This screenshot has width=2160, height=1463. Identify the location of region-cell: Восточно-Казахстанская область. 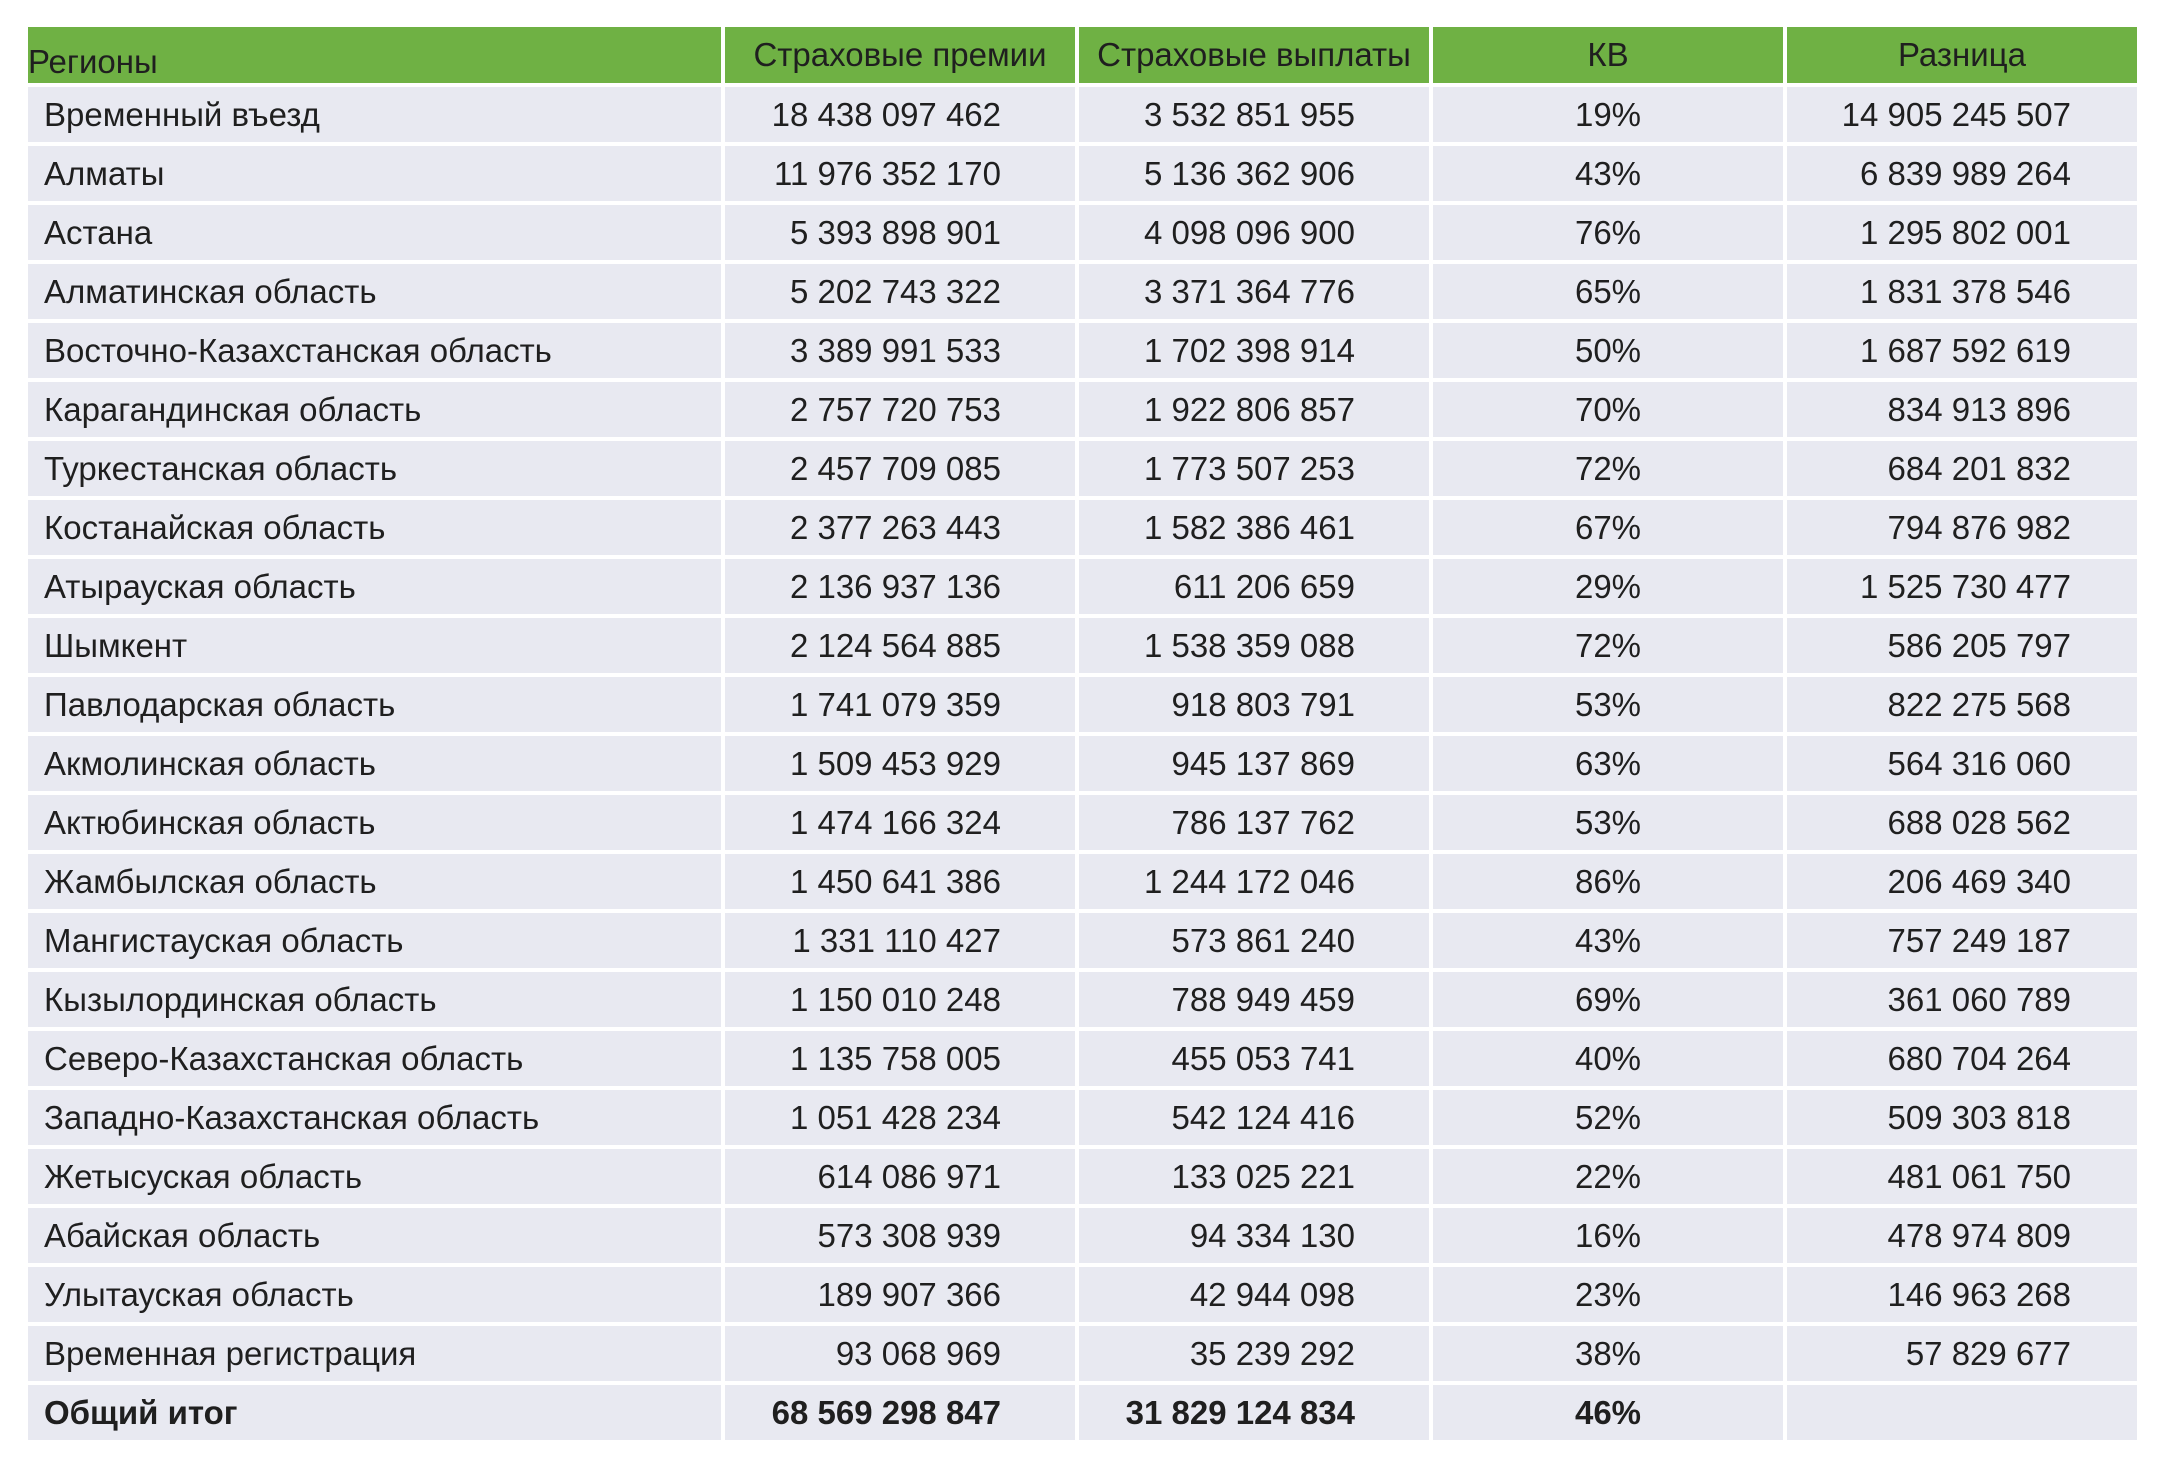
(374, 350).